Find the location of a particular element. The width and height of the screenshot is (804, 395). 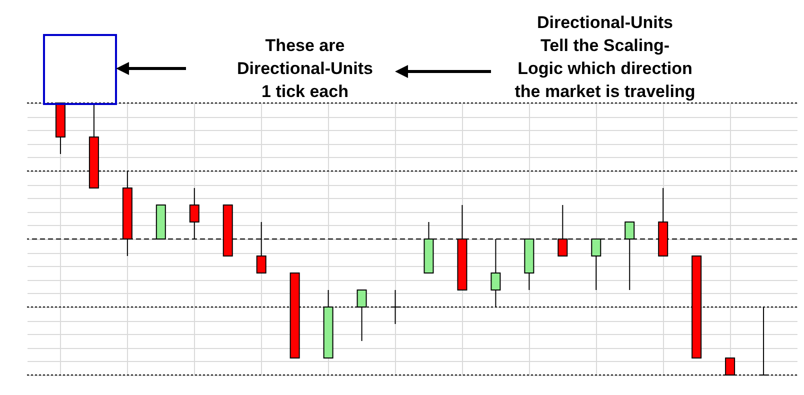

text: These are Directional-Units 1 tick each is located at coordinates (305, 69).